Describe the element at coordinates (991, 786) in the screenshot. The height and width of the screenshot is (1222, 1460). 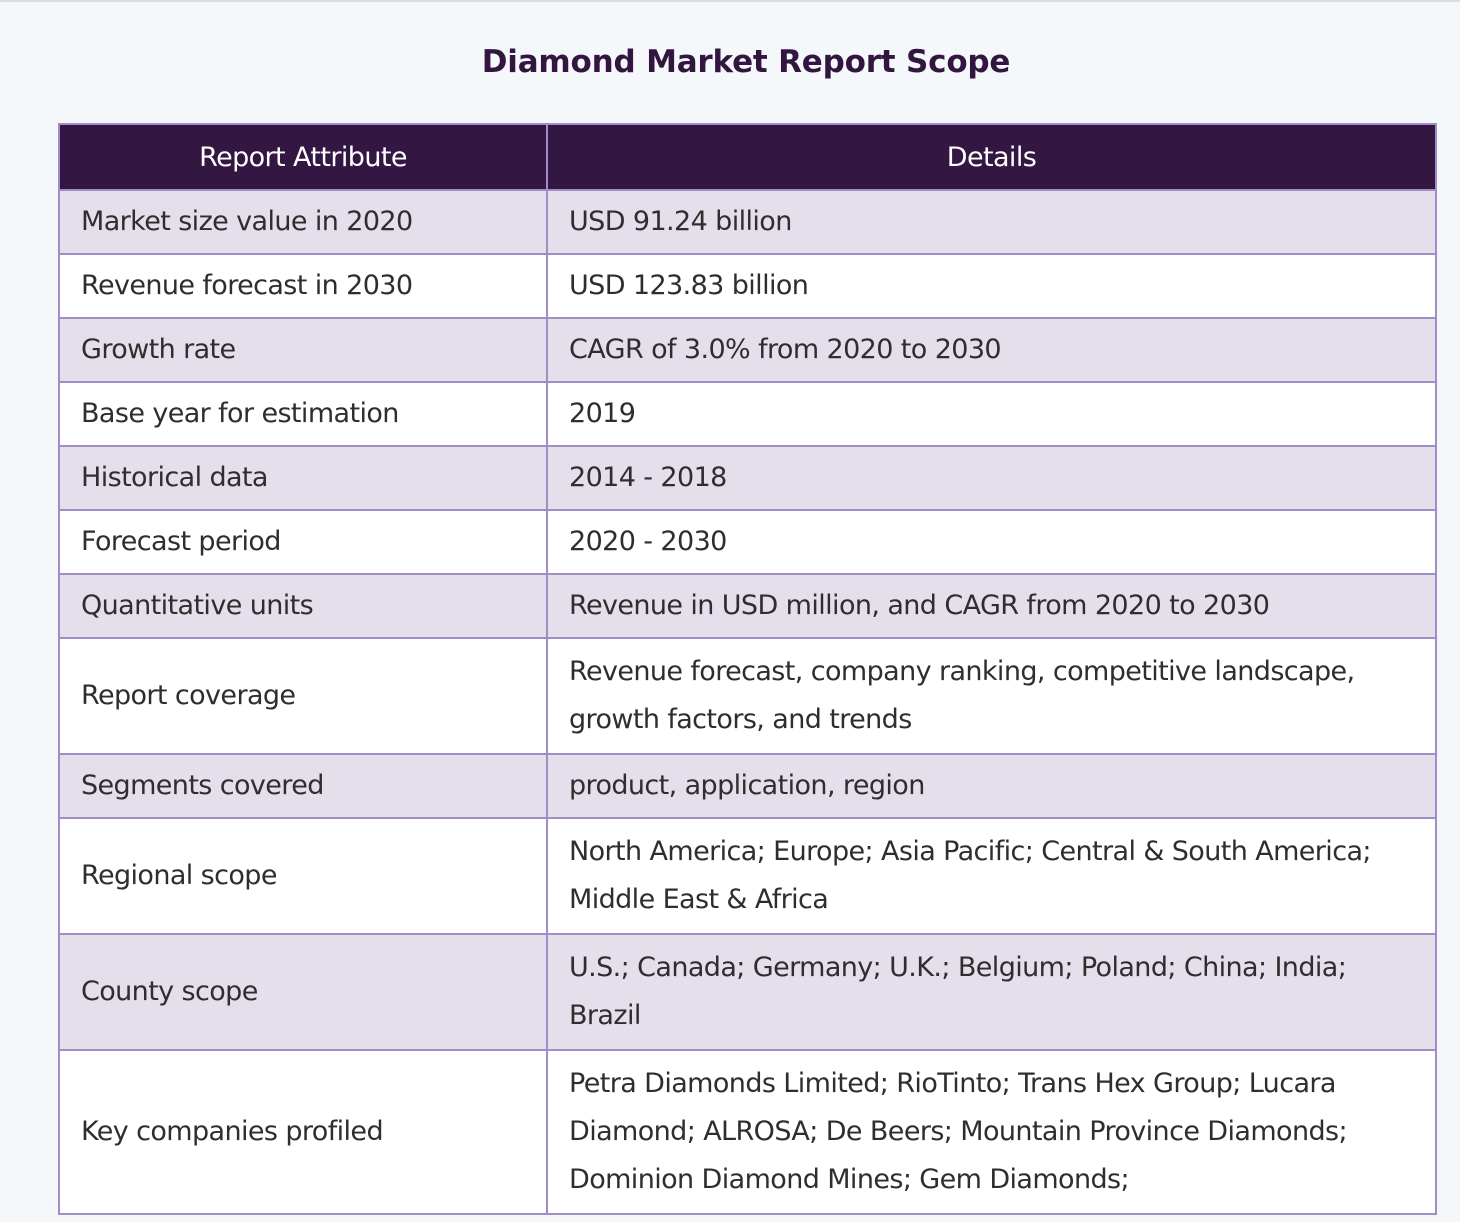
I see `row-details: product, application, region` at that location.